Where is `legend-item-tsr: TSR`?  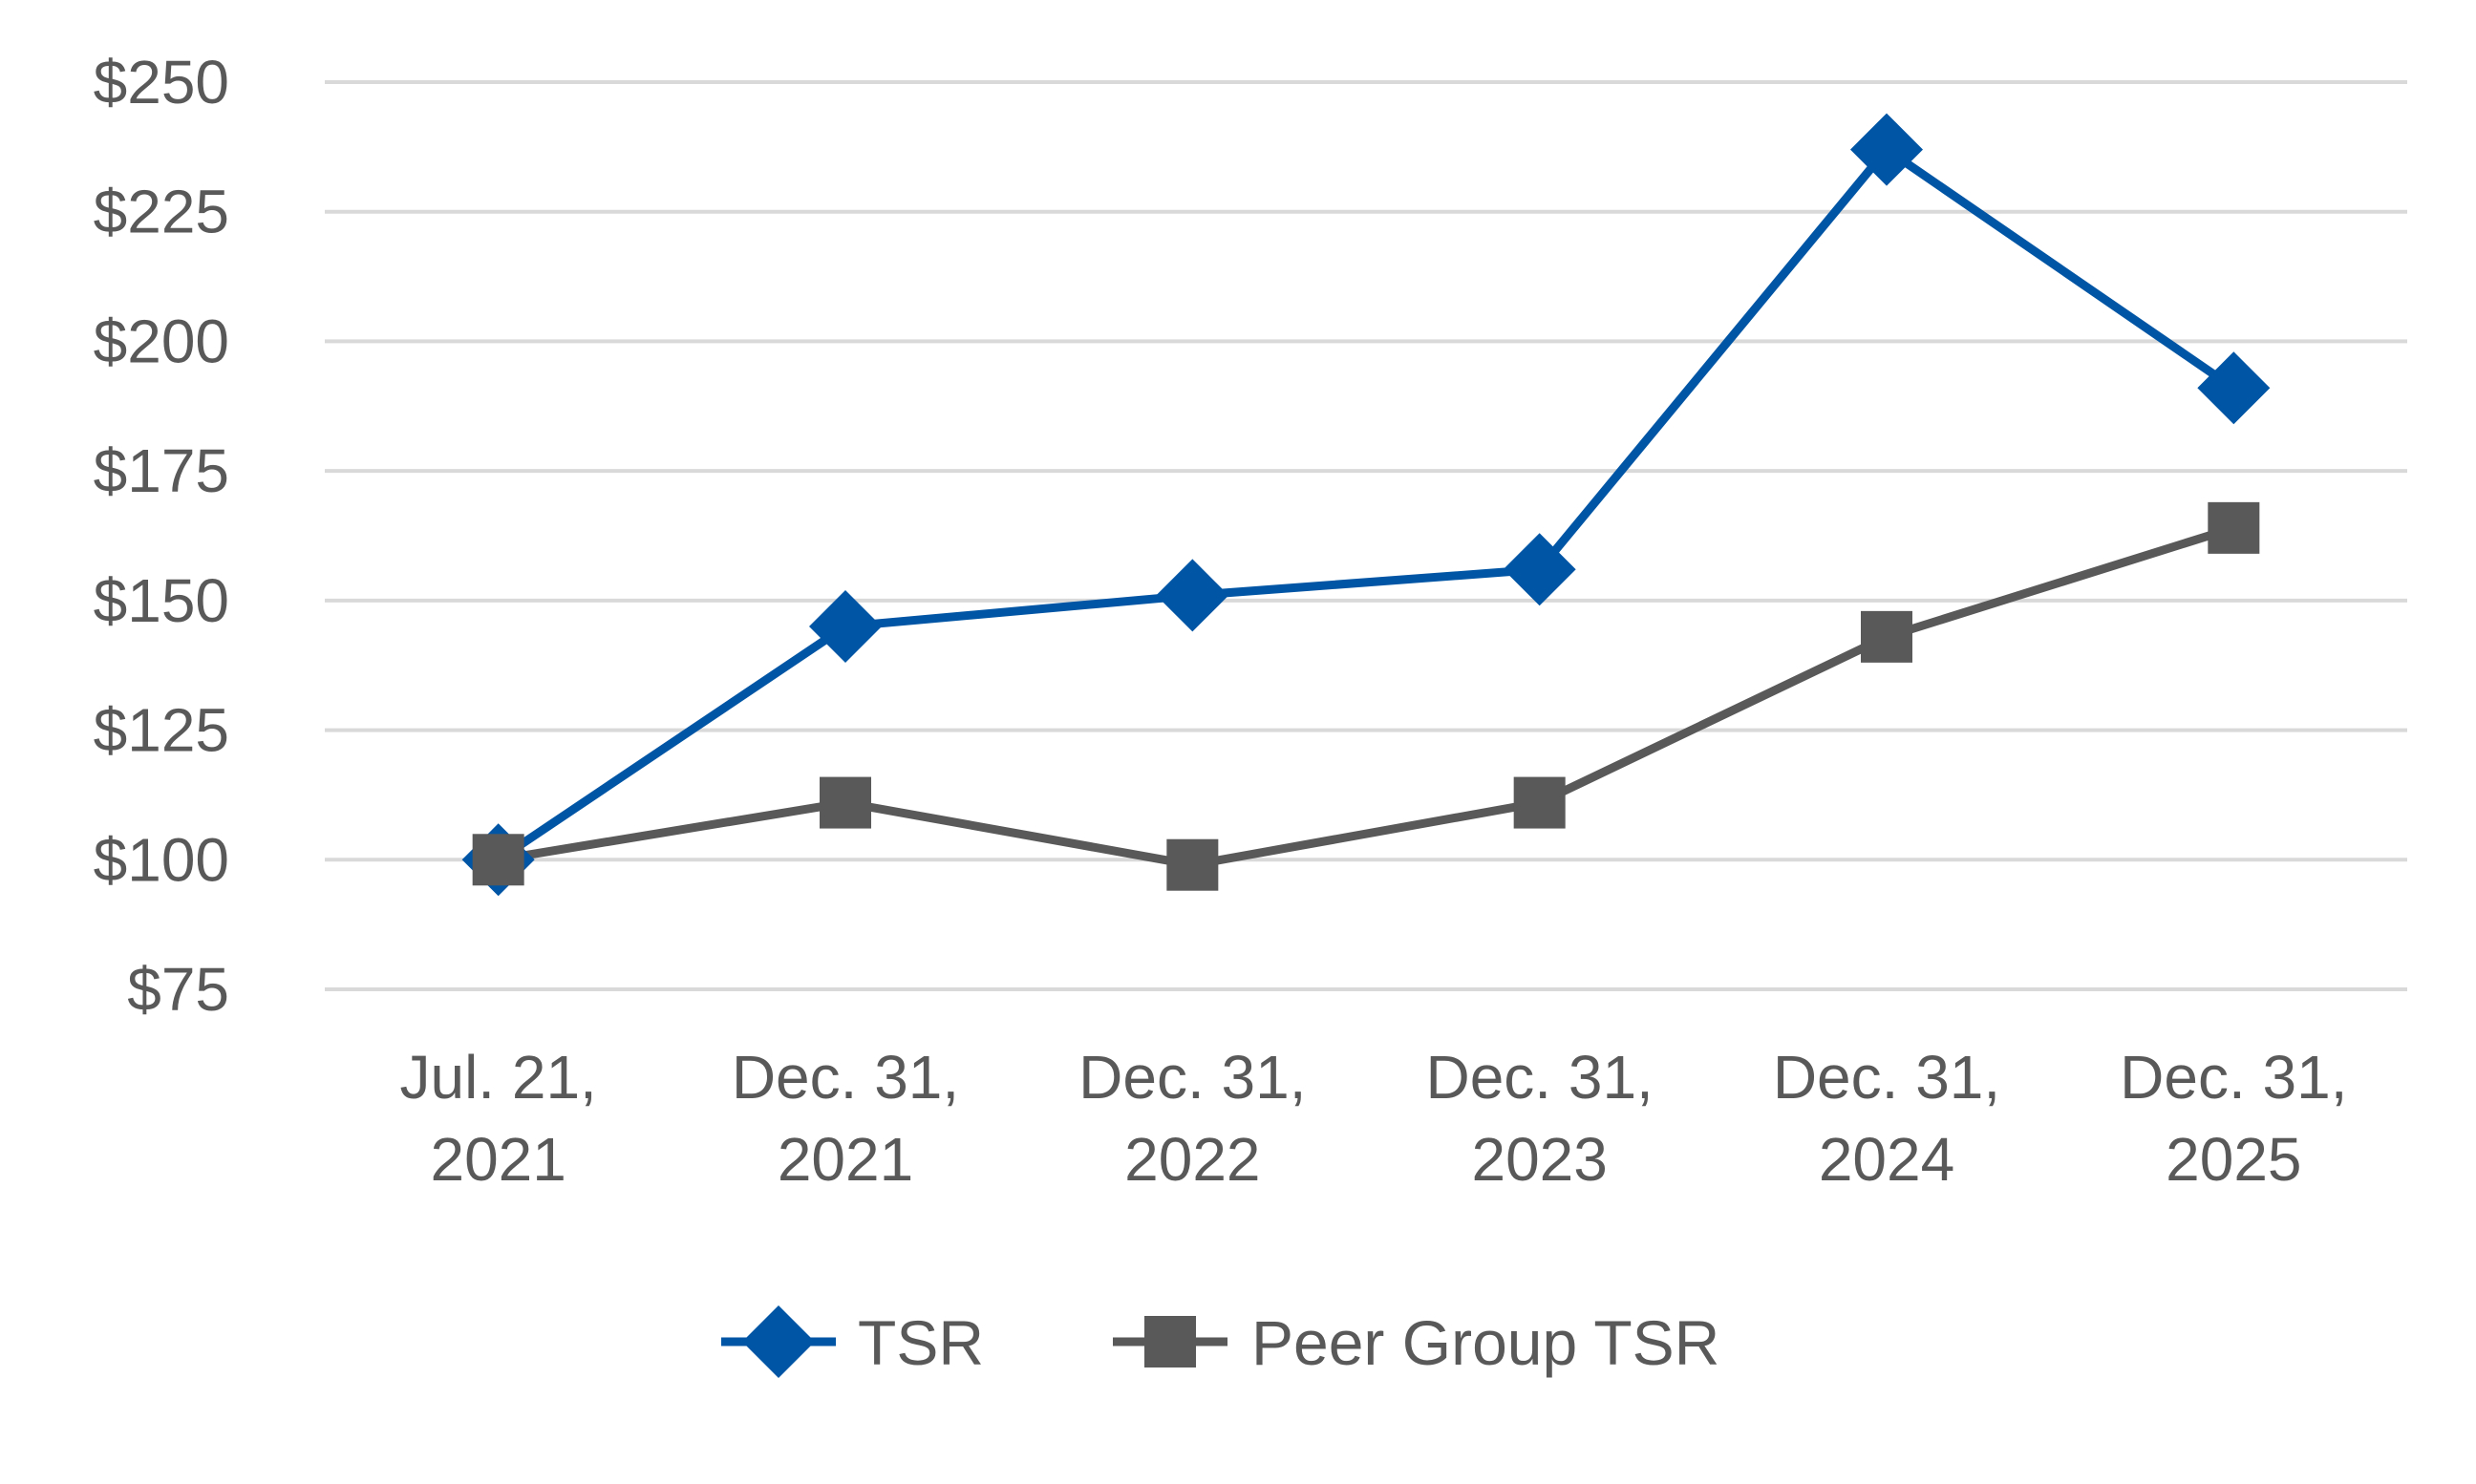
legend-item-tsr: TSR is located at coordinates (853, 1342).